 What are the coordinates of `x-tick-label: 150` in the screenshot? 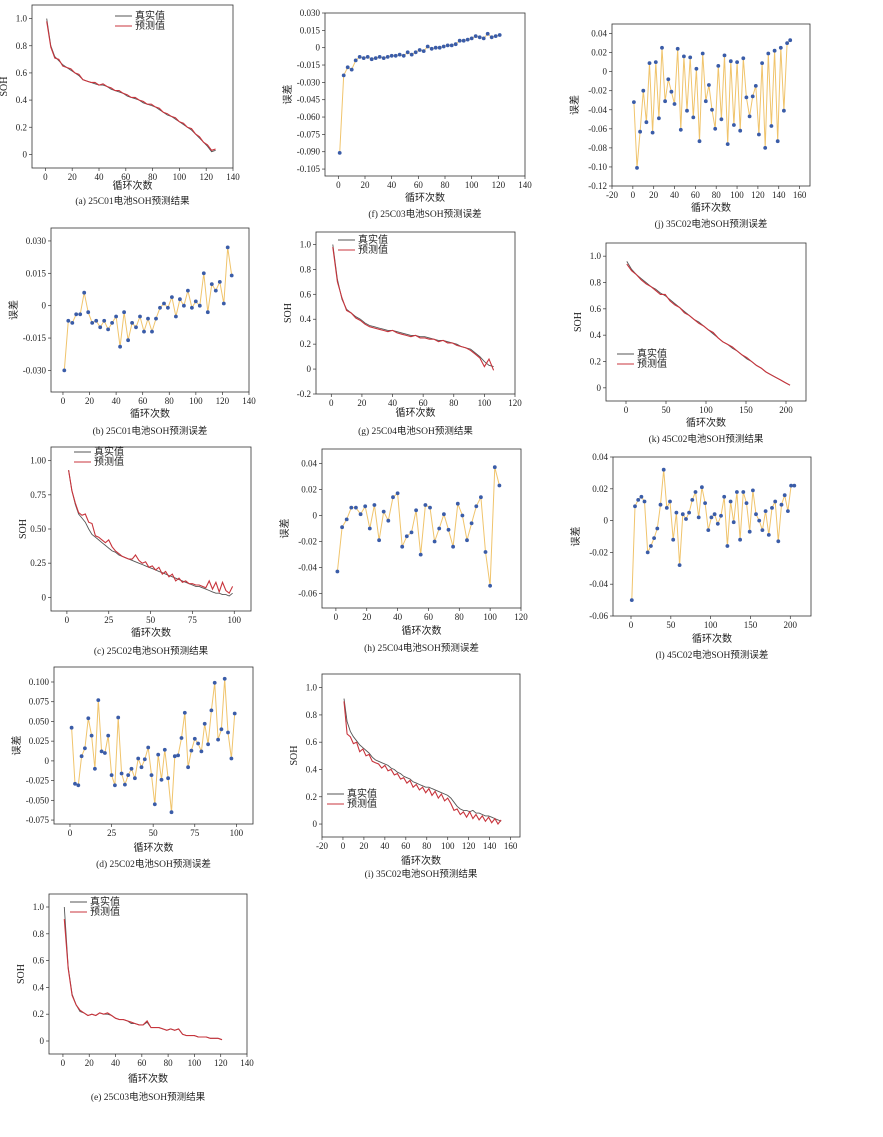 It's located at (746, 410).